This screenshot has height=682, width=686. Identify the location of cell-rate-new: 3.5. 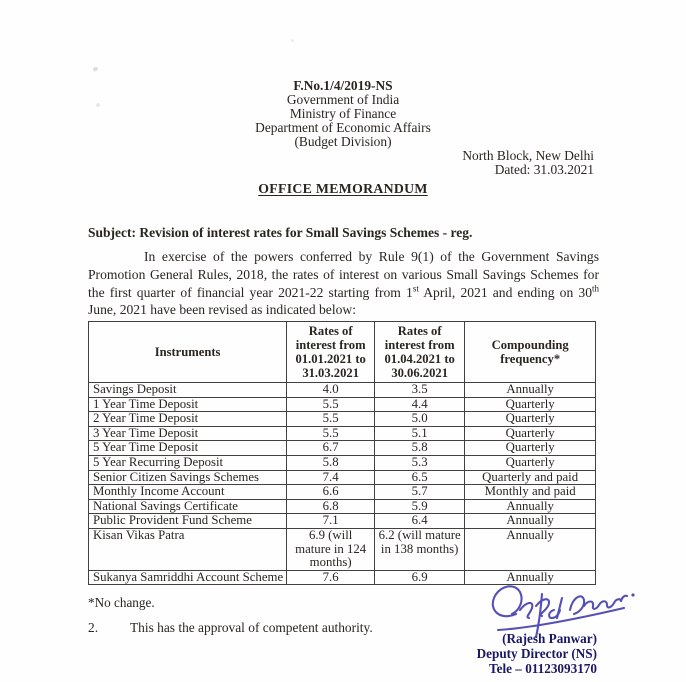
(420, 390).